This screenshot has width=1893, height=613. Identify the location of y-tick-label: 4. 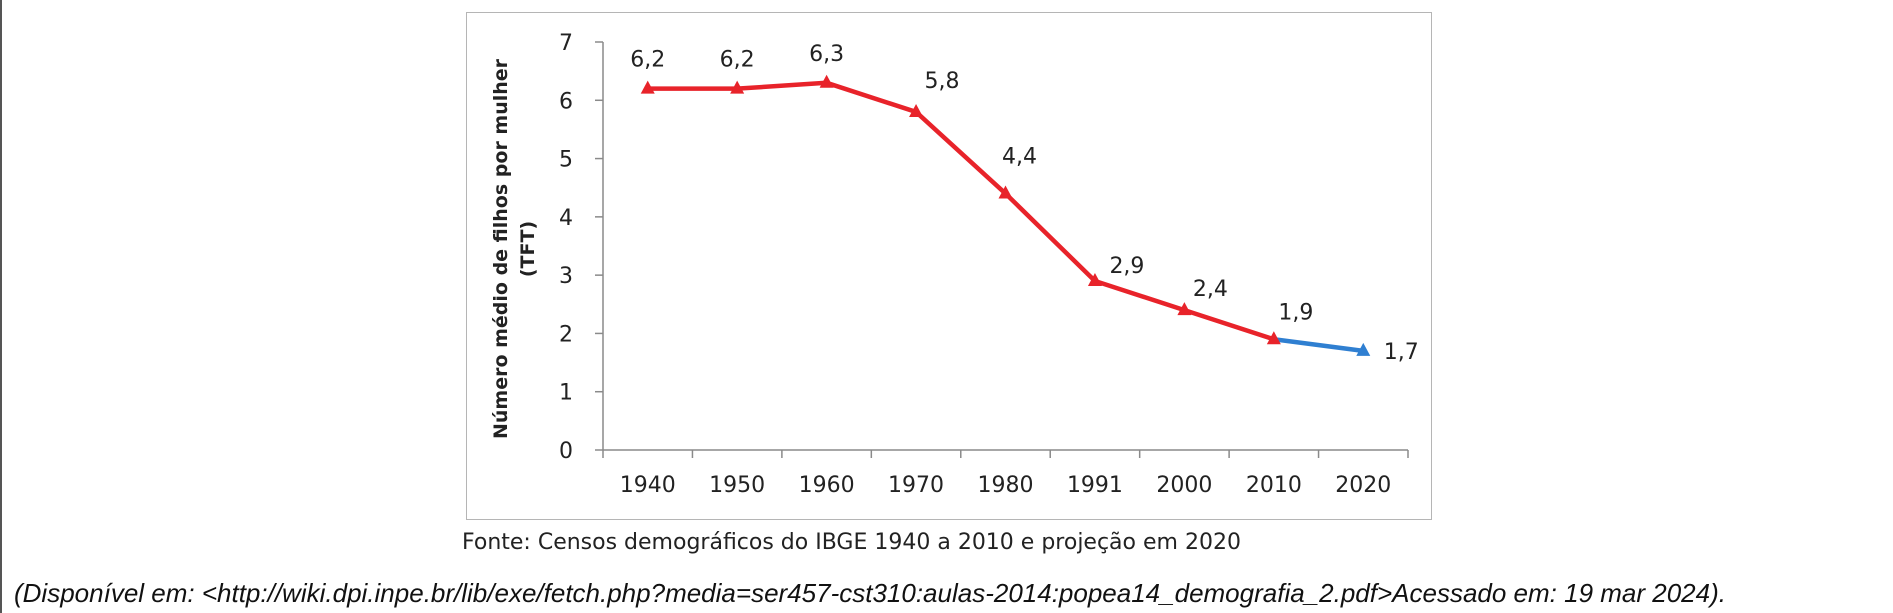
(566, 218).